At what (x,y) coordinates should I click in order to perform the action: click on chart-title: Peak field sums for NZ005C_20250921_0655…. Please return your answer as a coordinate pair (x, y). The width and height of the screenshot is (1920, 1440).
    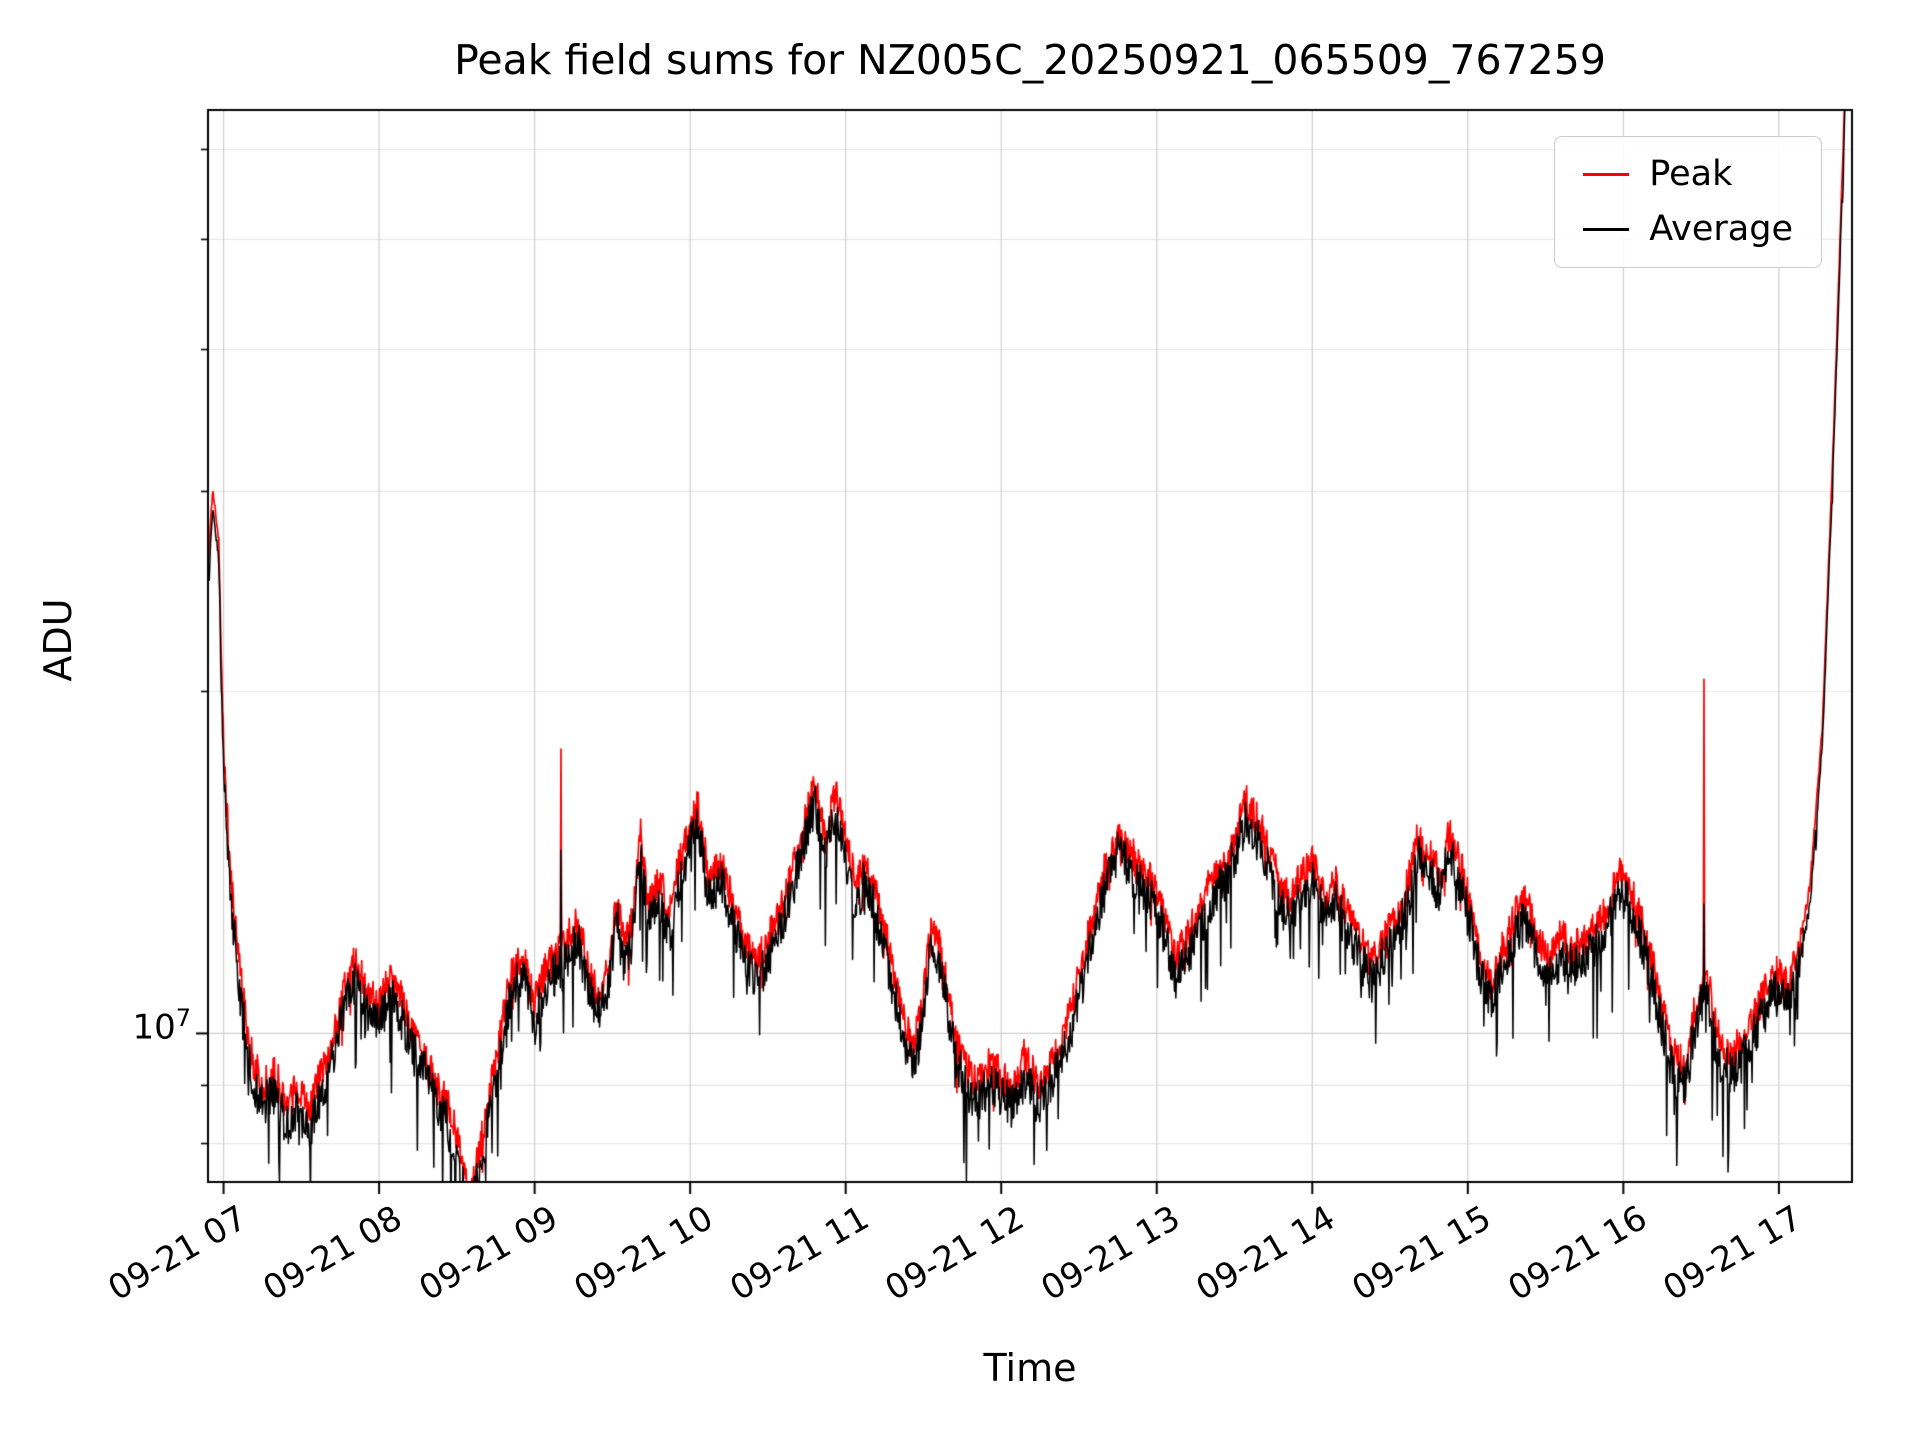
    Looking at the image, I should click on (1030, 60).